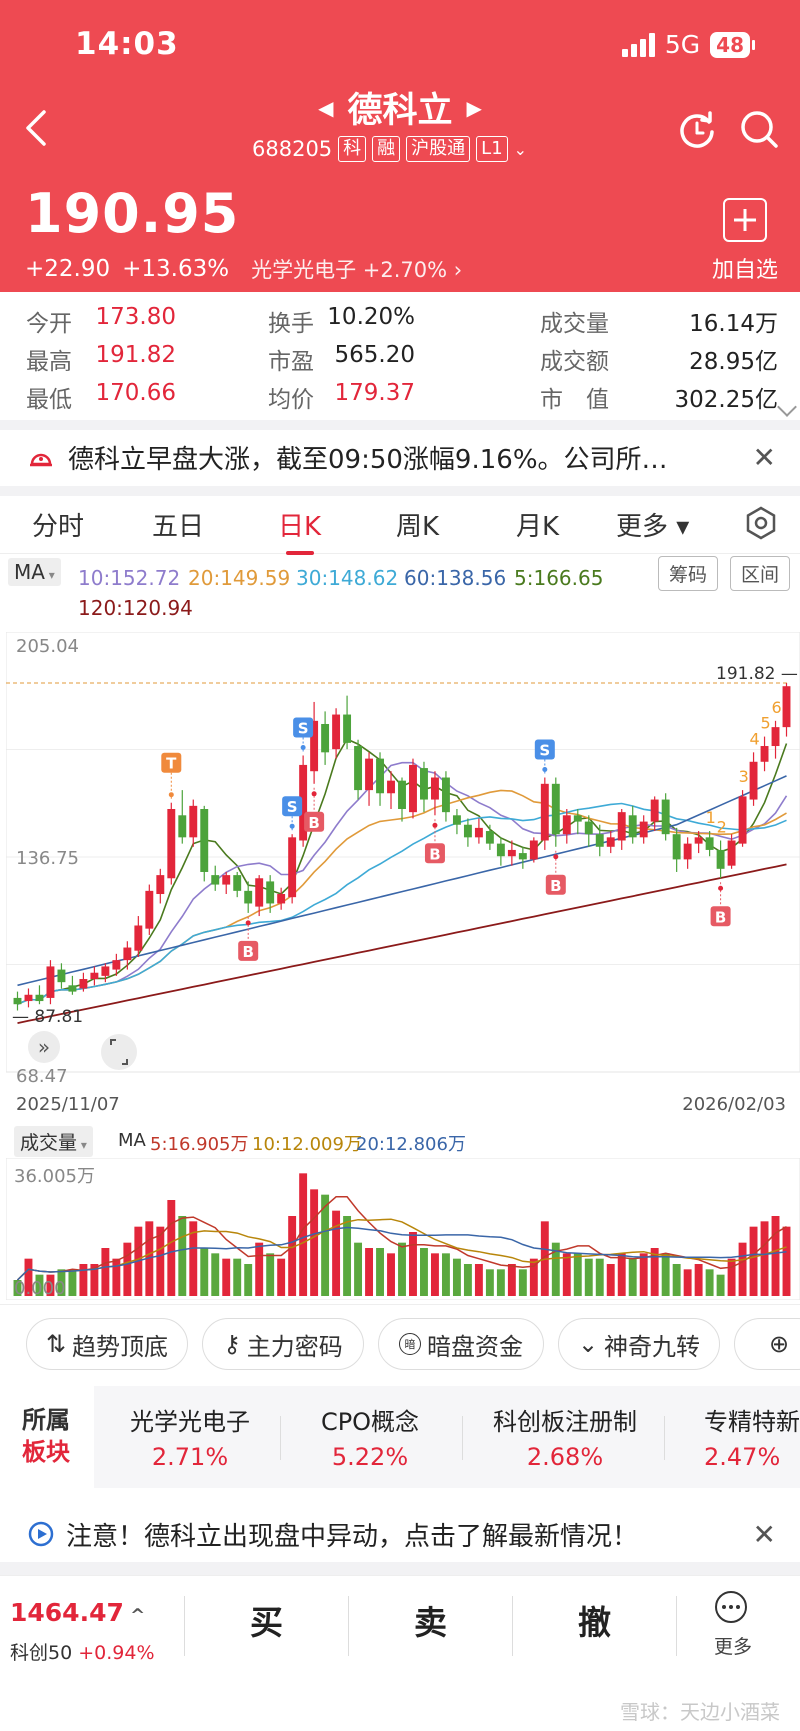  Describe the element at coordinates (190, 1439) in the screenshot. I see `sector-item: 光学光电子 2.71%` at that location.